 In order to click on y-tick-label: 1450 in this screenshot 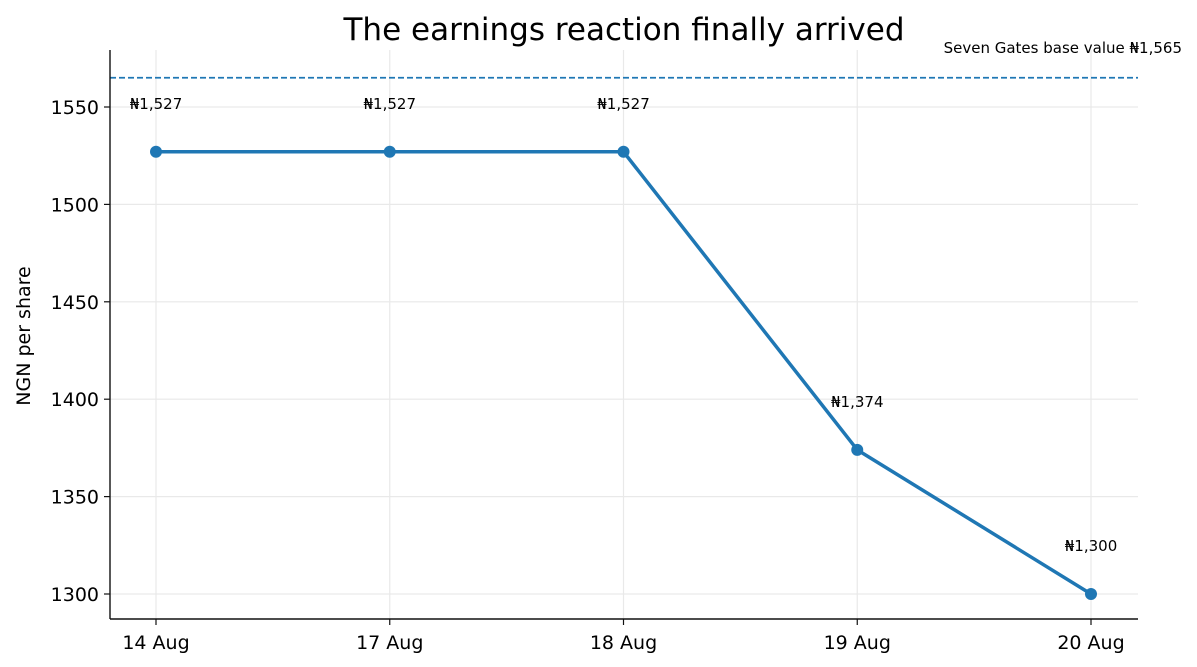, I will do `click(75, 303)`.